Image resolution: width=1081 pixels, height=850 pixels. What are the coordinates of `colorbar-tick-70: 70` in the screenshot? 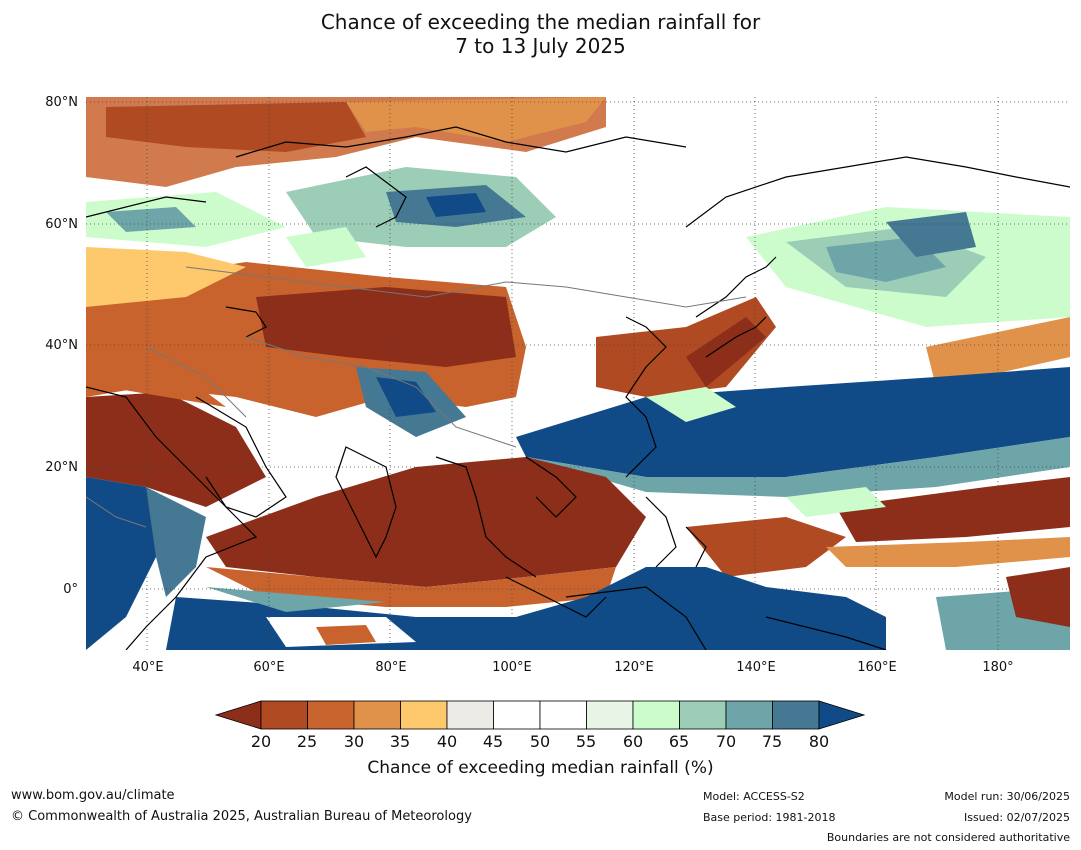 It's located at (726, 741).